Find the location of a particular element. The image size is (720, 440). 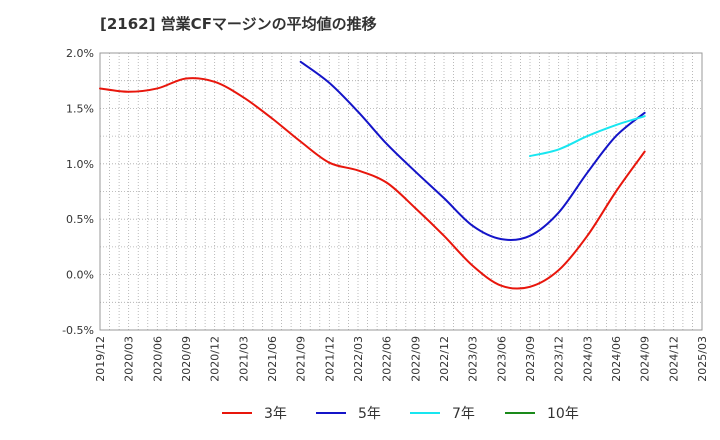

y-tick-label: 0.5% is located at coordinates (80, 219).